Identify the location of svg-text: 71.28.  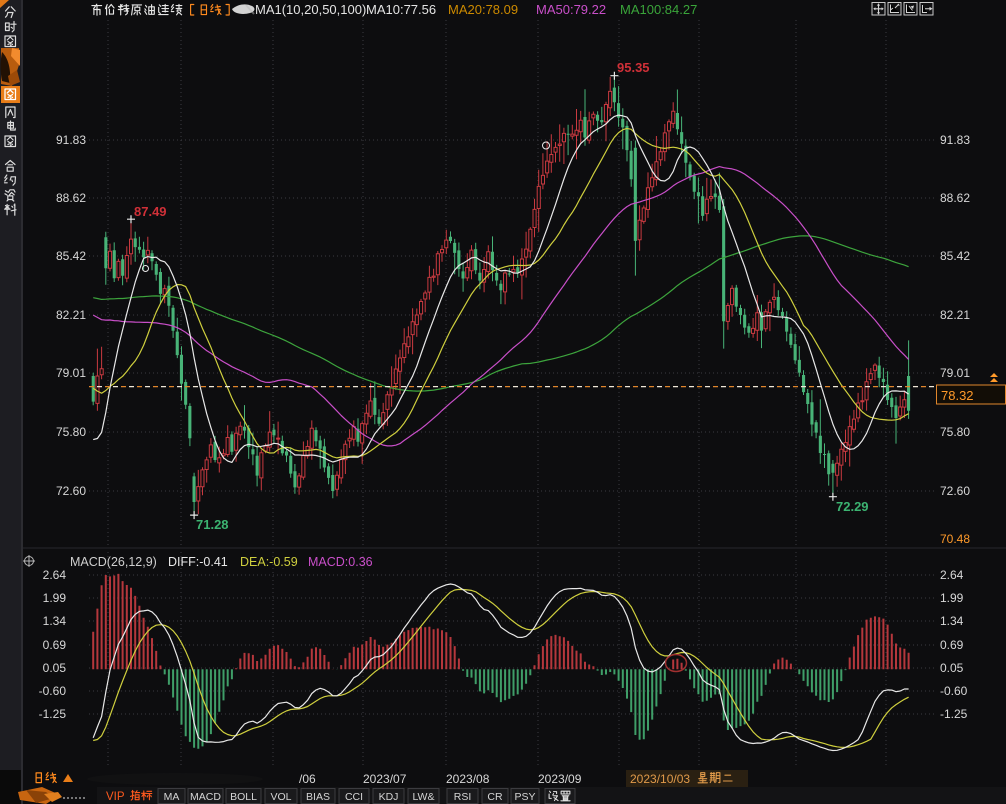
(212, 524).